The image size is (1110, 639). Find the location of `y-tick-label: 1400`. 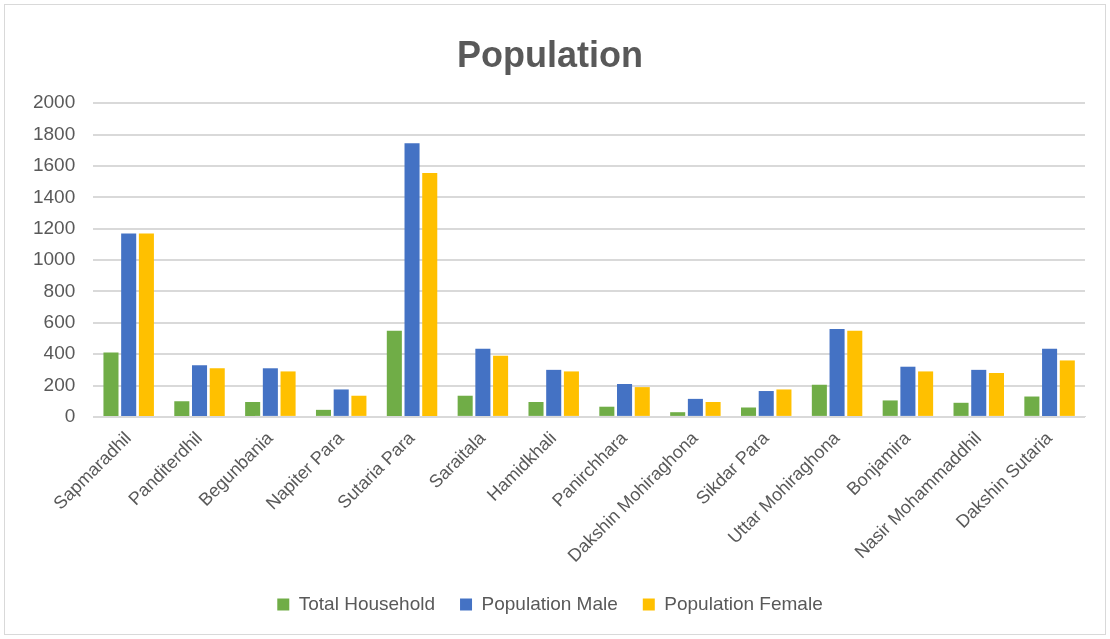

y-tick-label: 1400 is located at coordinates (54, 196).